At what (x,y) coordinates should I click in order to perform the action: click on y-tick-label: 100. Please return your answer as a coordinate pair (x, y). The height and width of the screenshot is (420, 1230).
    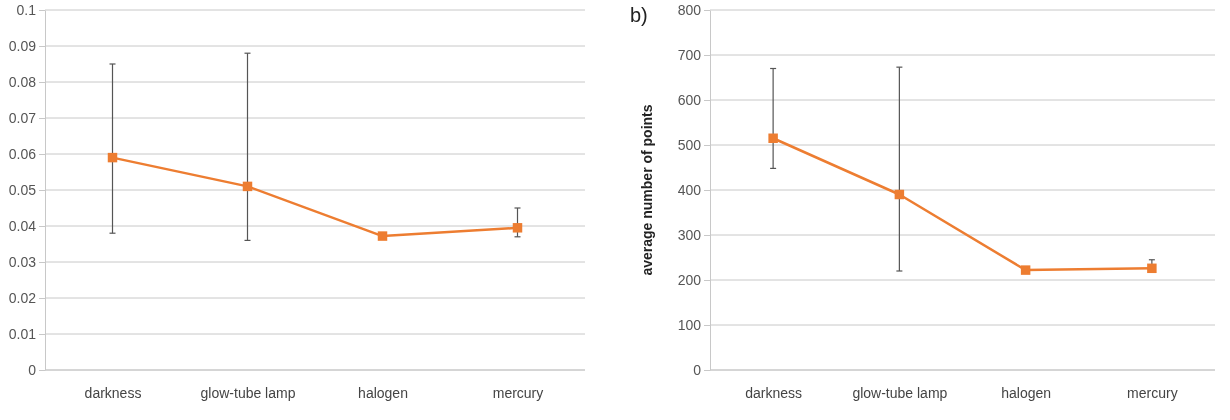
    Looking at the image, I should click on (689, 324).